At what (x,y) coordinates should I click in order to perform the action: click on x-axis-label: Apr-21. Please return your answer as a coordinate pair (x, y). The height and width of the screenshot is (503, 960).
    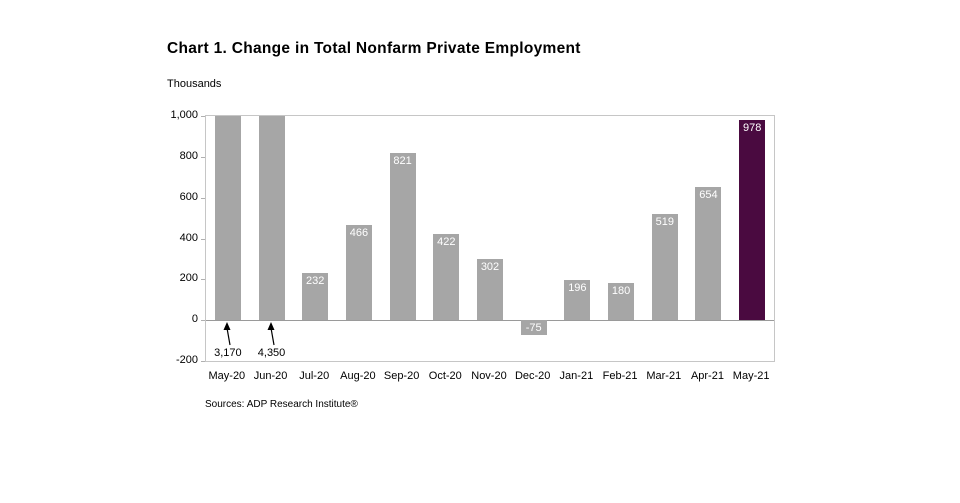
    Looking at the image, I should click on (707, 376).